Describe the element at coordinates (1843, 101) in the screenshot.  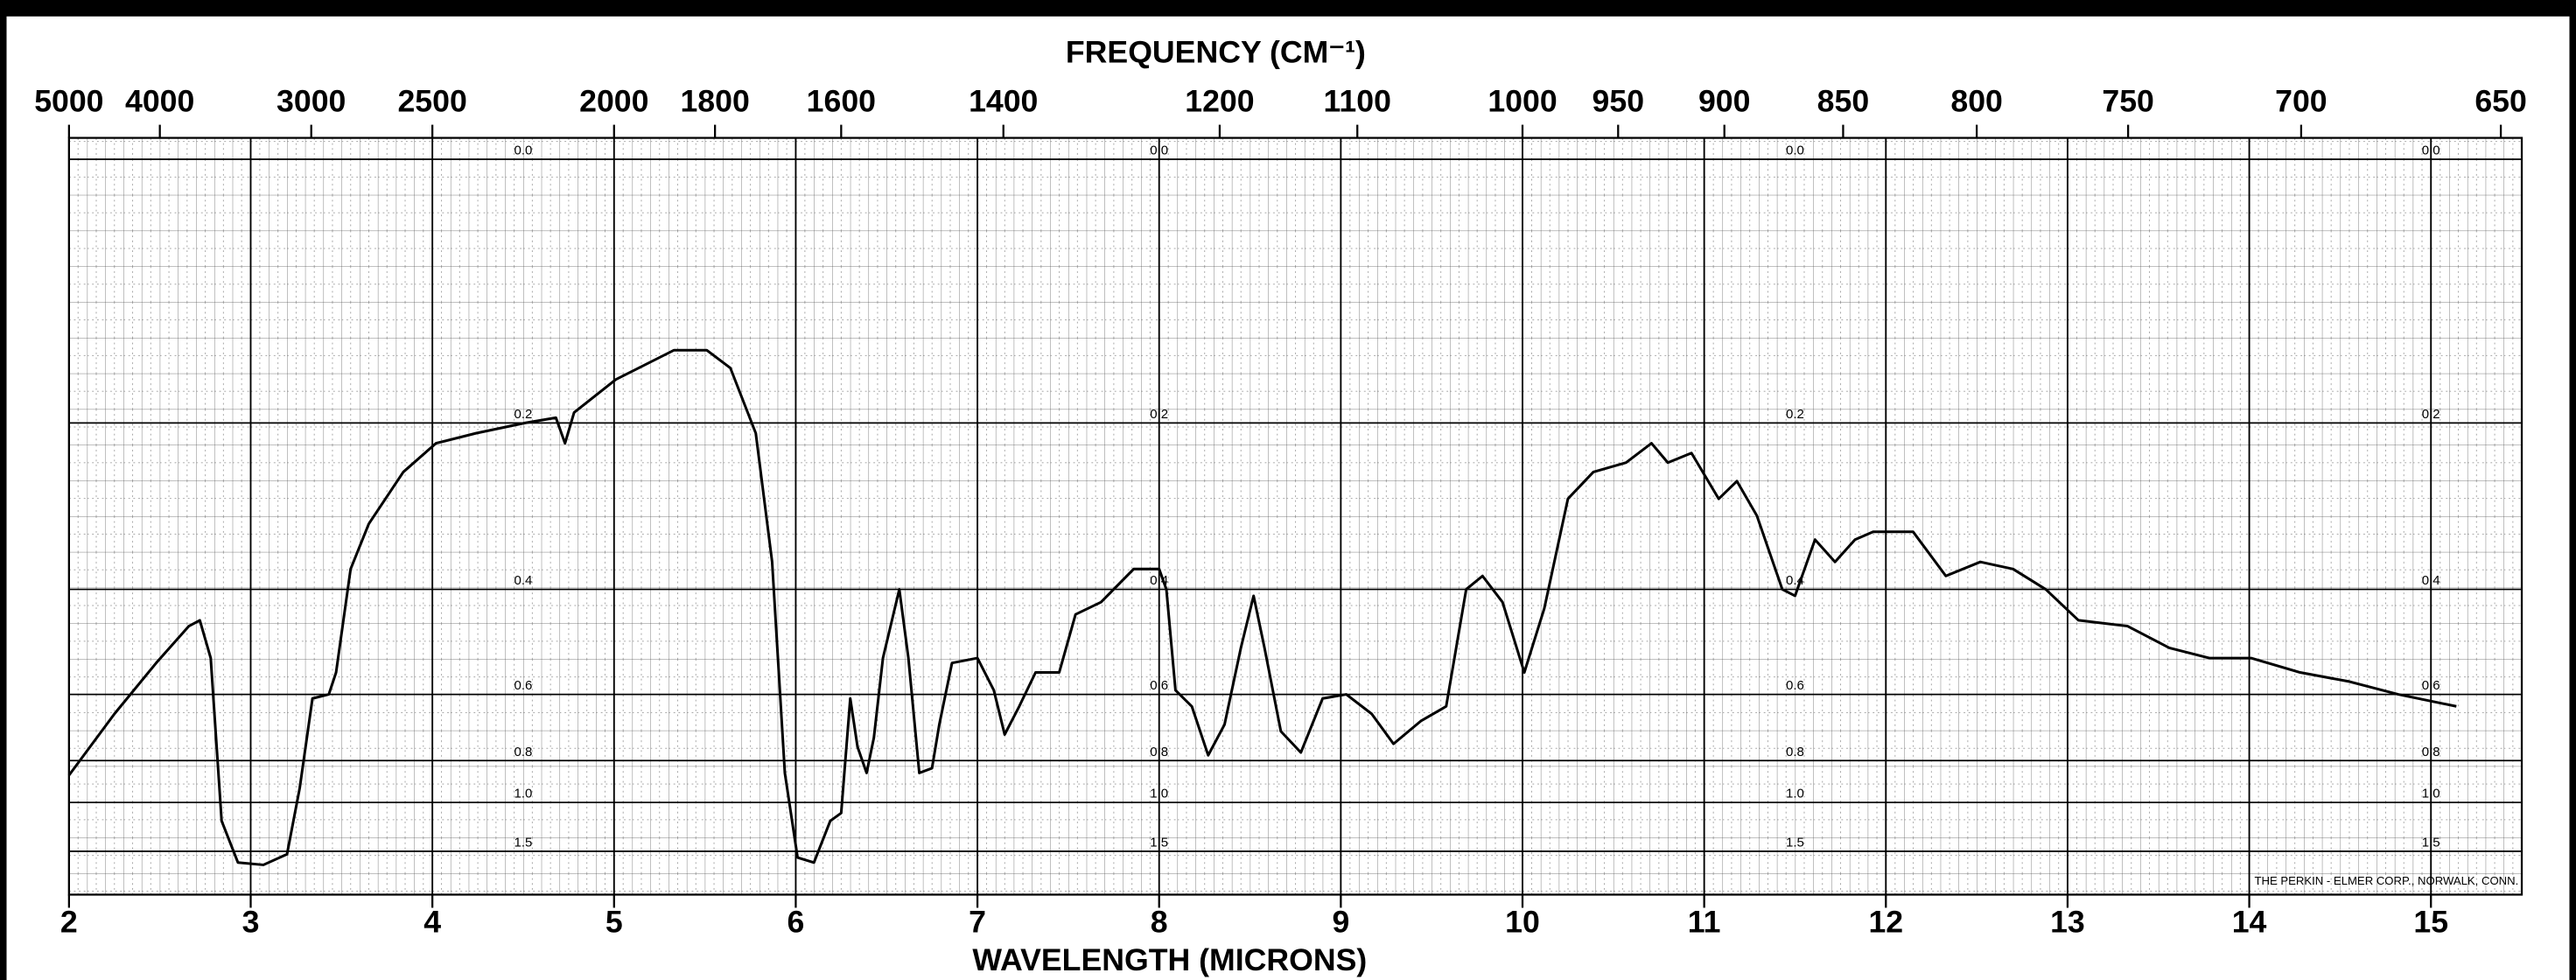
I see `x2-tick-label: 850` at that location.